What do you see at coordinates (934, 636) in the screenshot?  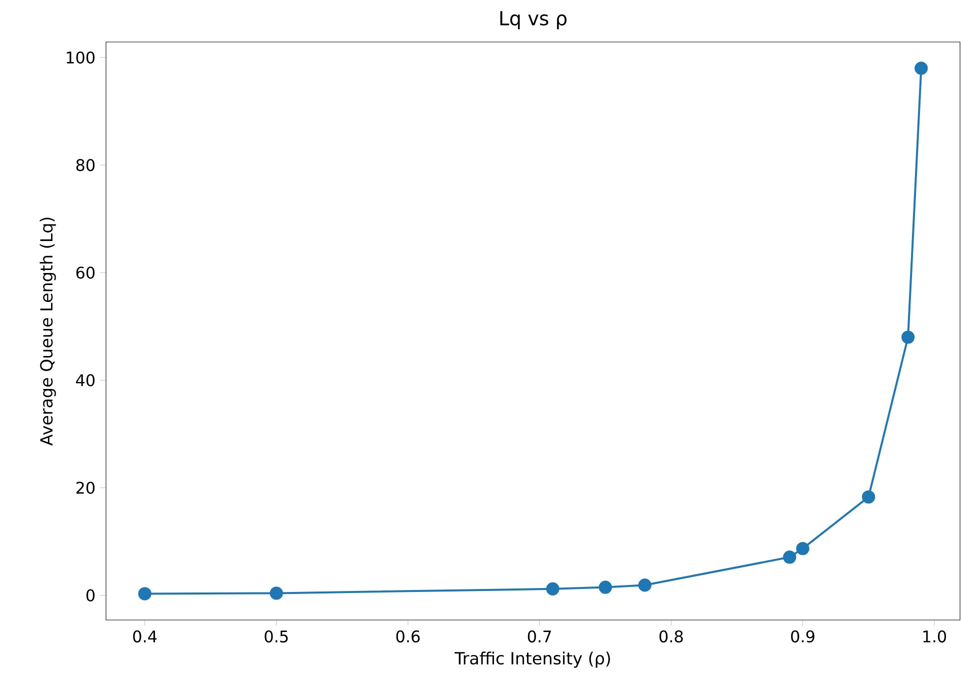 I see `x-tick-label: 1.0` at bounding box center [934, 636].